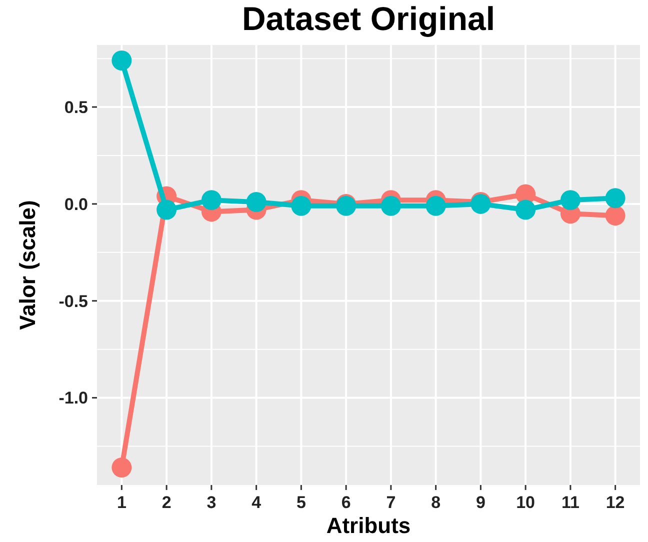 Image resolution: width=648 pixels, height=542 pixels. What do you see at coordinates (76, 107) in the screenshot?
I see `y-tick-label: 0.5` at bounding box center [76, 107].